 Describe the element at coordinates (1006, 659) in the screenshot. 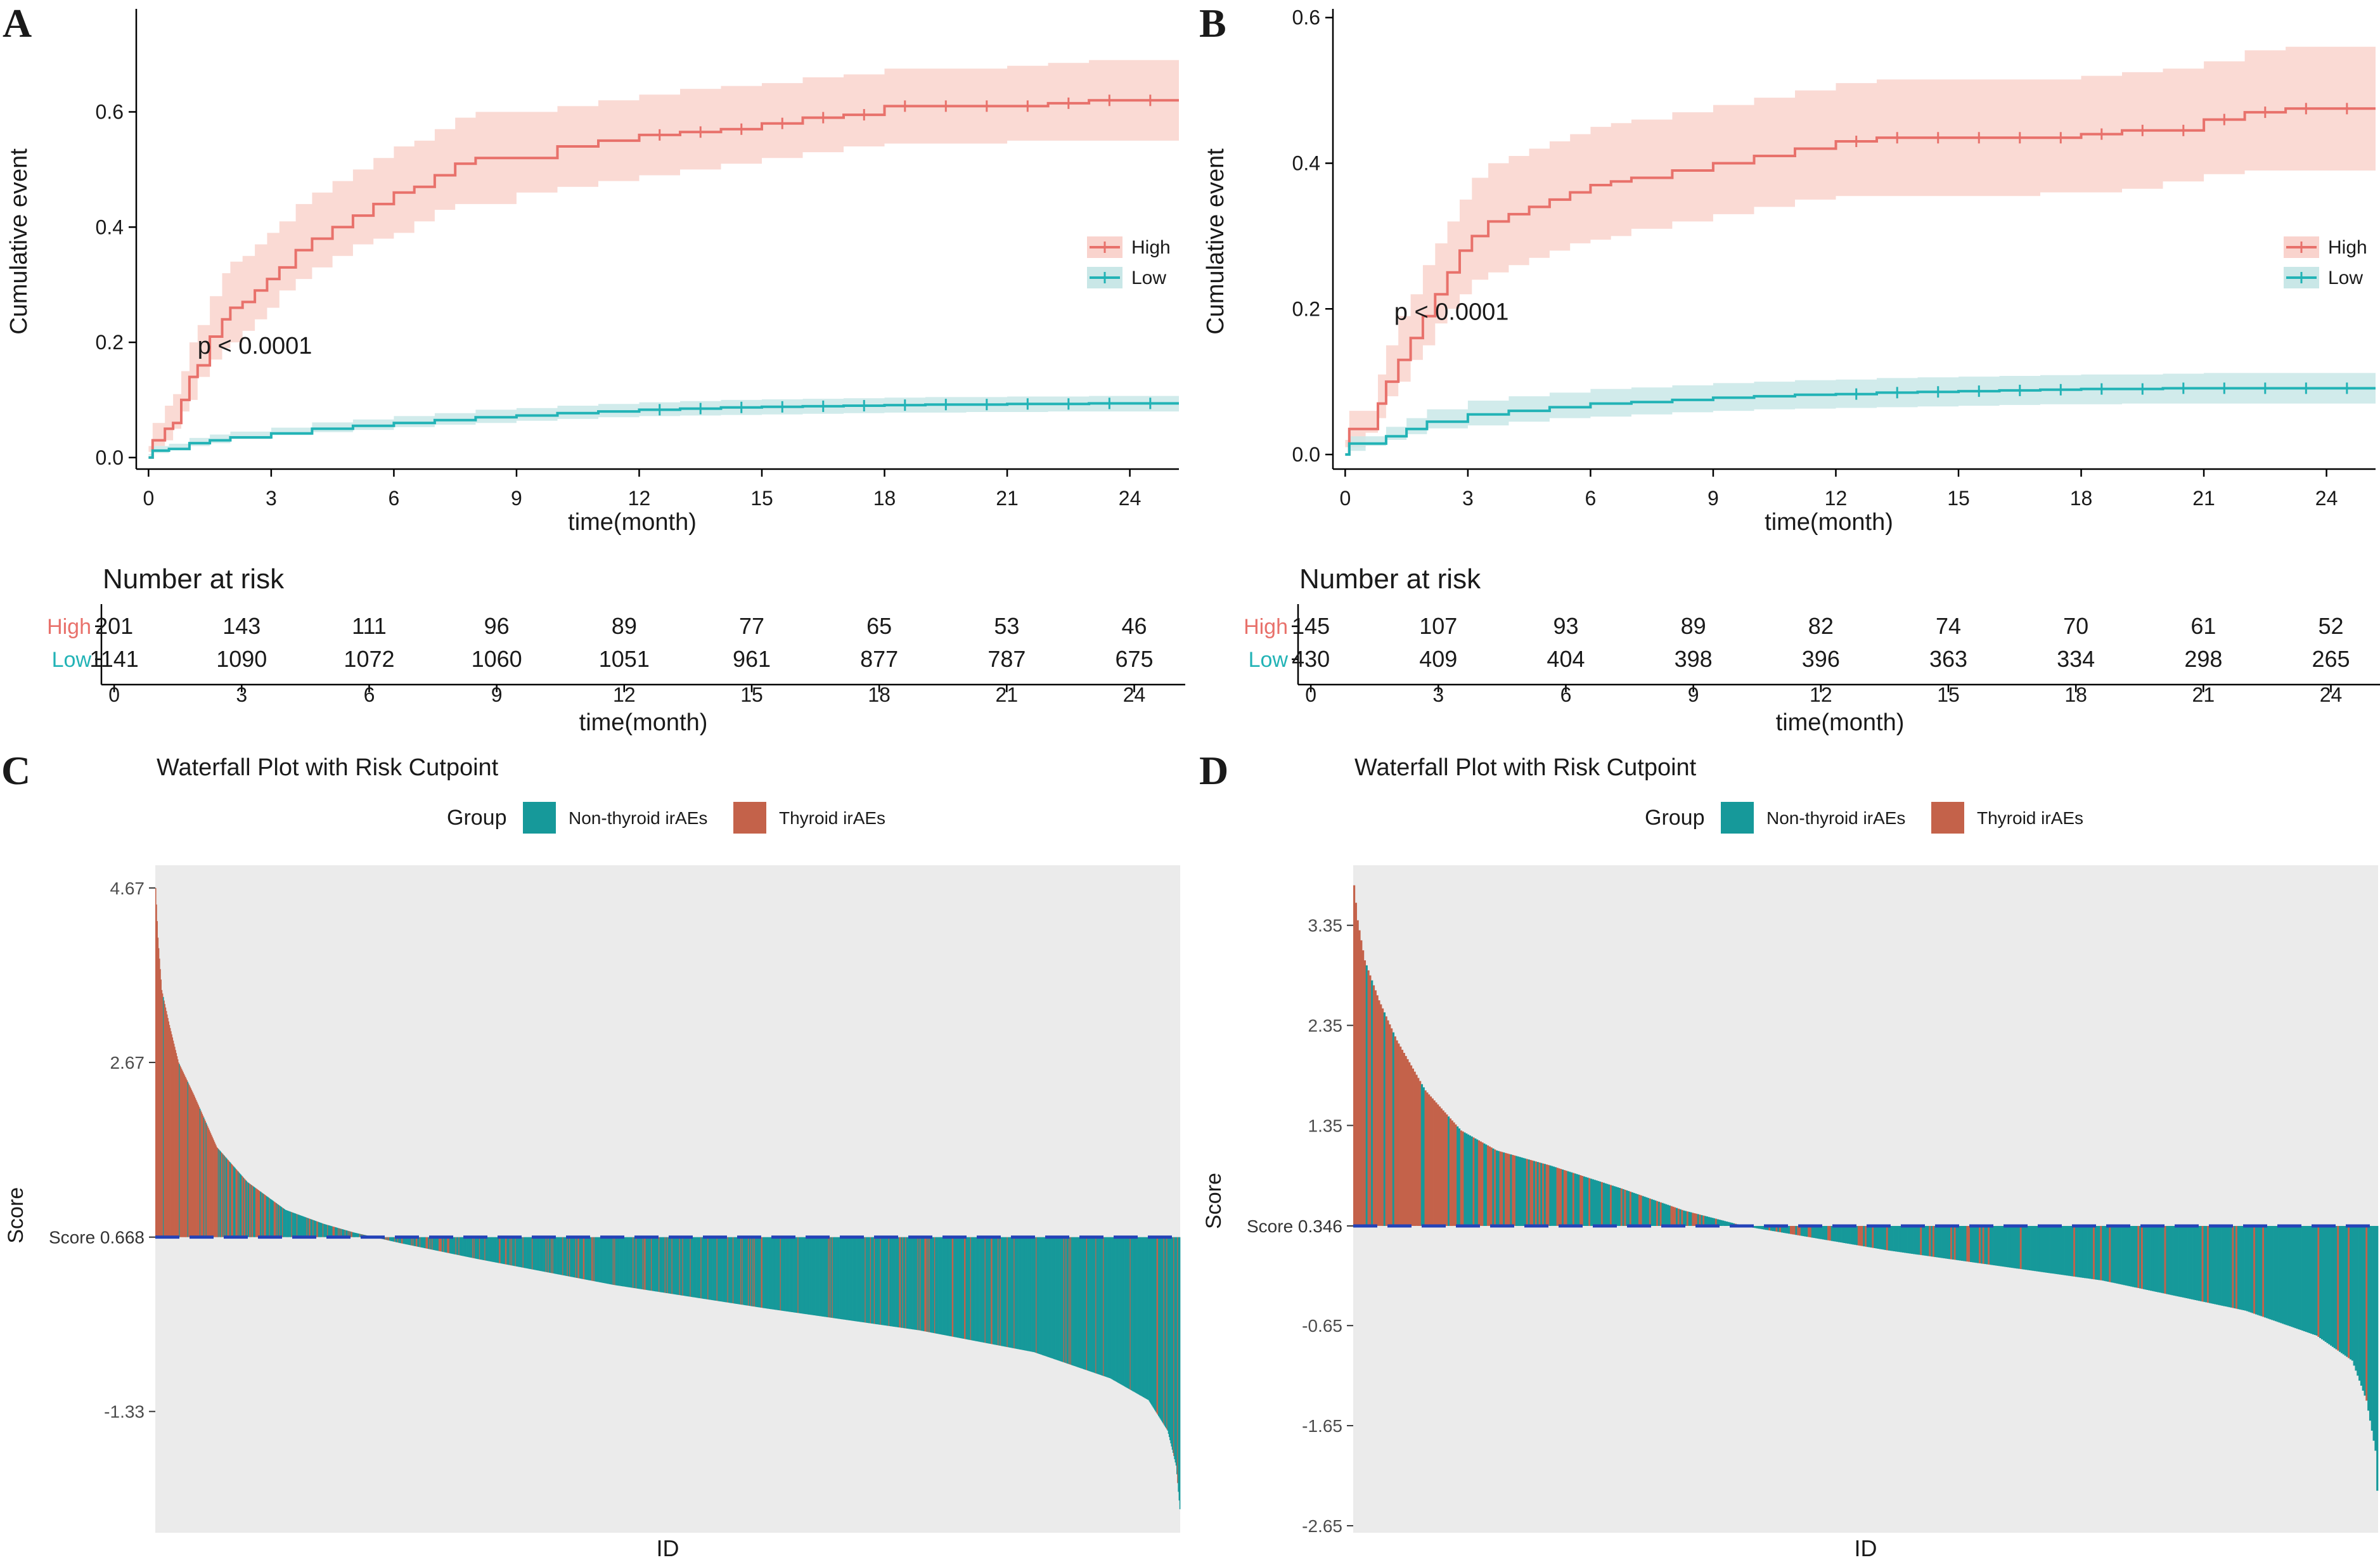

I see `risk-value: 787` at that location.